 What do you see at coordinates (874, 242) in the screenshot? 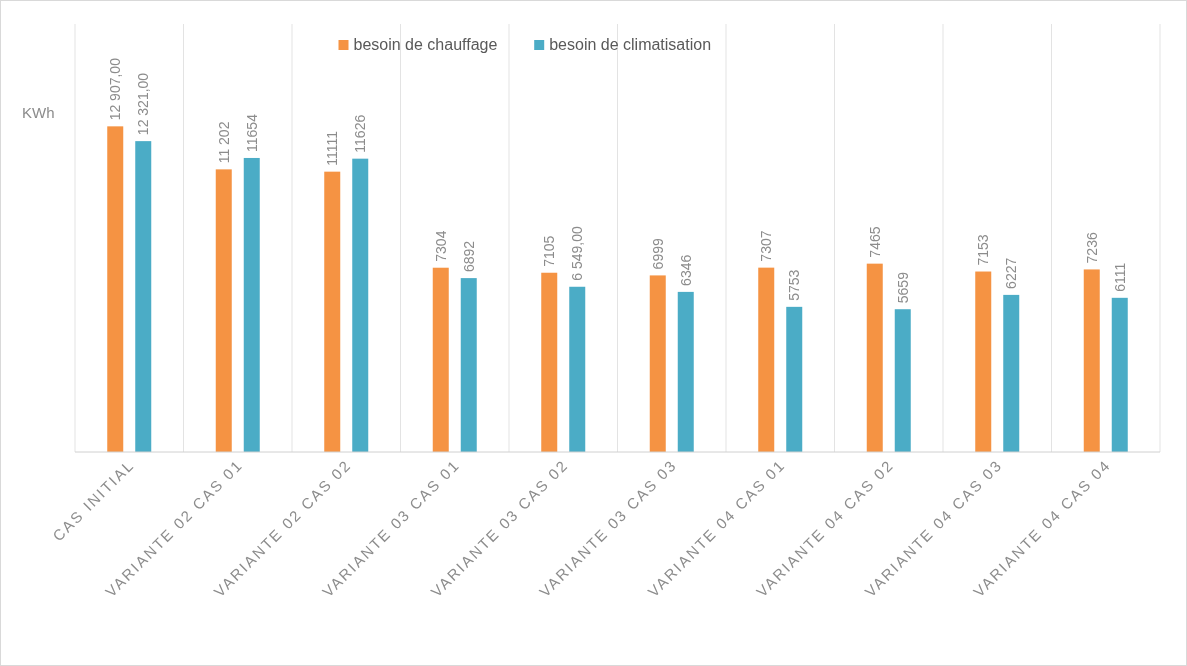
I see `data-label: 7465` at bounding box center [874, 242].